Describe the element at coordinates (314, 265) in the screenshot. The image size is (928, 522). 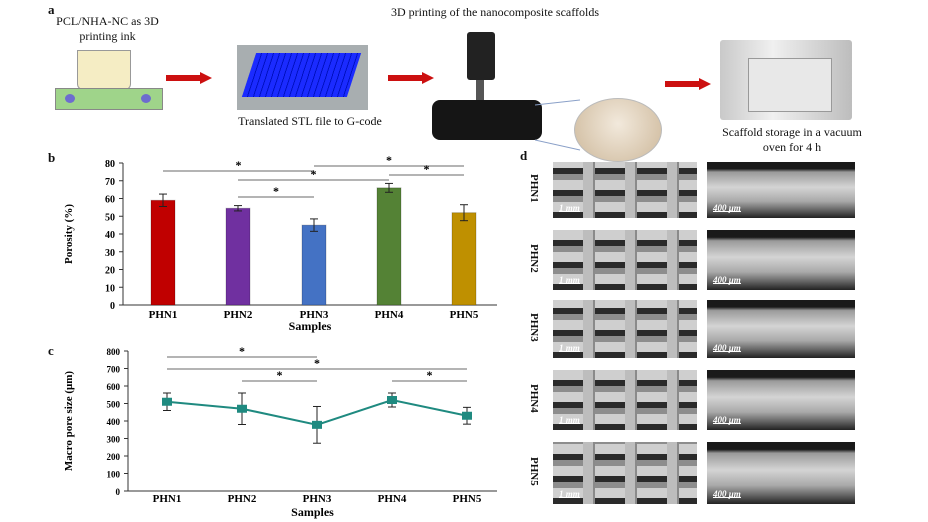
I see `chart-b-bar-PHN3` at that location.